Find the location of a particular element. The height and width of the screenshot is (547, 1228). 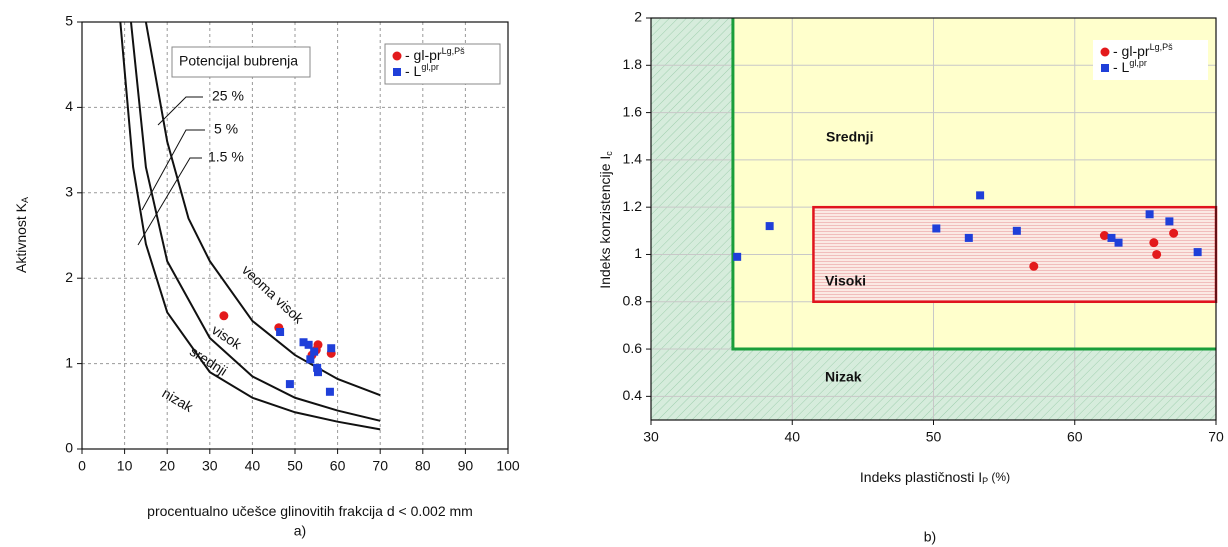

curve-label: 25 % is located at coordinates (228, 96).